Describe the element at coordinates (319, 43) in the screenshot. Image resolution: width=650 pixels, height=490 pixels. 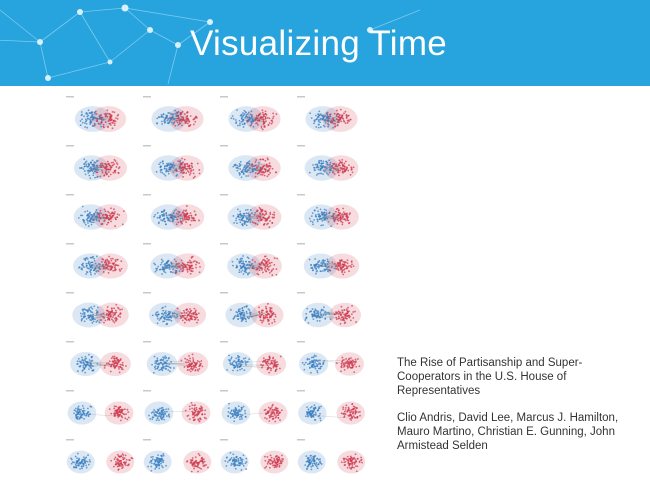
I see `slide-title: Visualizing Time` at that location.